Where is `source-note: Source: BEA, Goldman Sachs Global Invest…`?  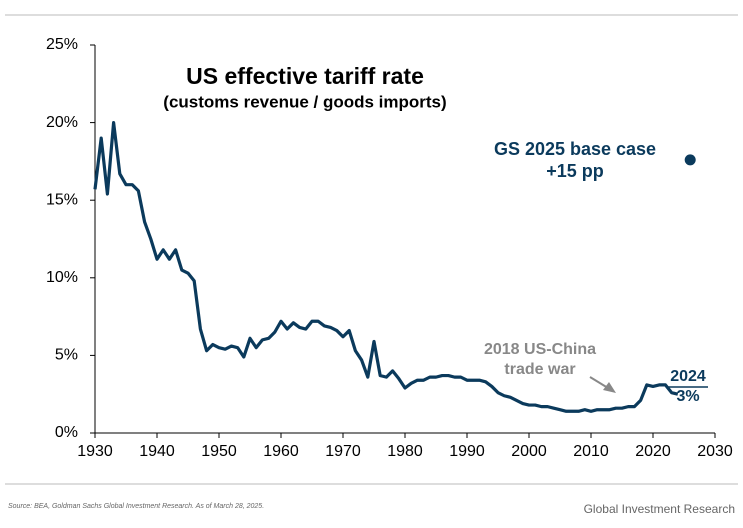 source-note: Source: BEA, Goldman Sachs Global Invest… is located at coordinates (136, 506).